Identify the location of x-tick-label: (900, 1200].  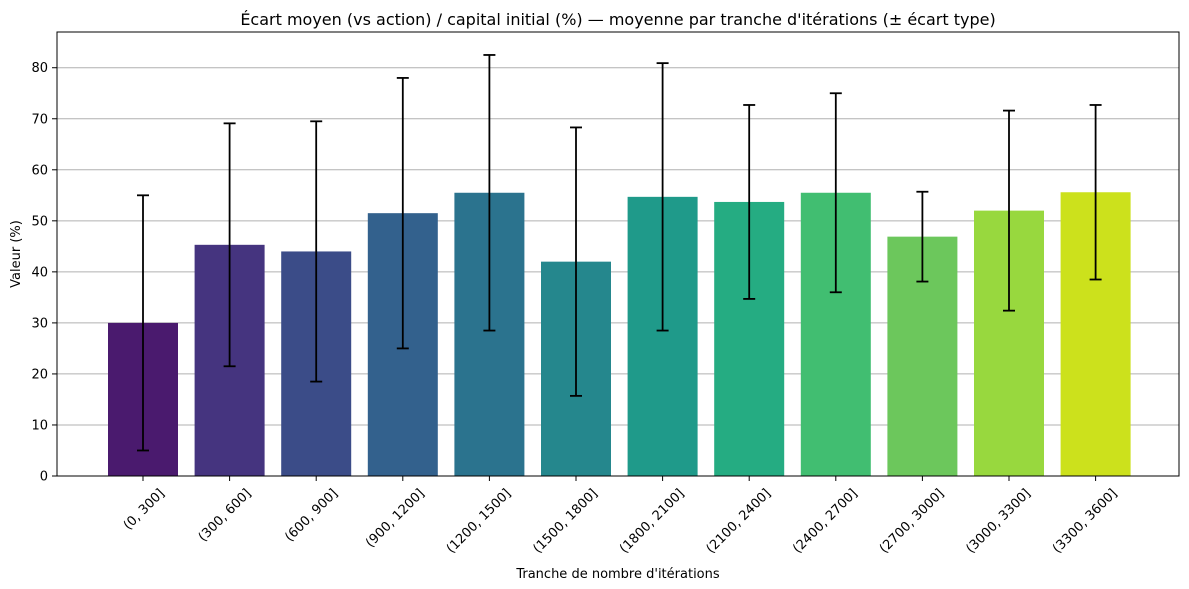
(395, 518).